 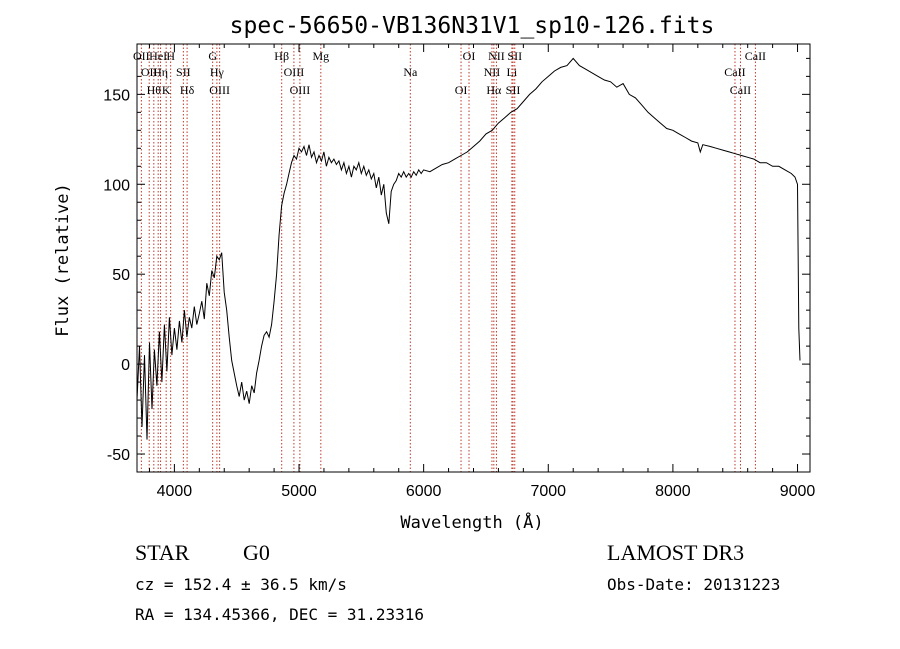 I want to click on x-tick-label: 9000, so click(x=798, y=491).